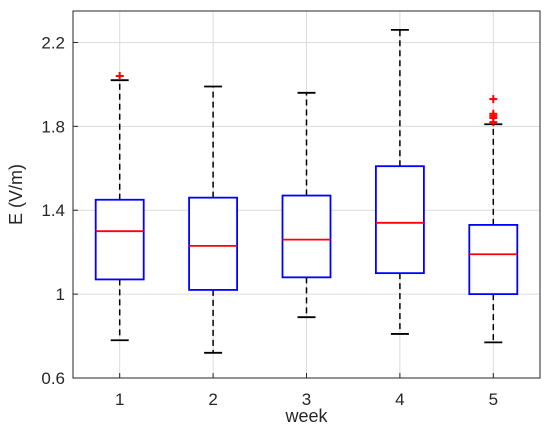  I want to click on x-tick-label: 2, so click(212, 399).